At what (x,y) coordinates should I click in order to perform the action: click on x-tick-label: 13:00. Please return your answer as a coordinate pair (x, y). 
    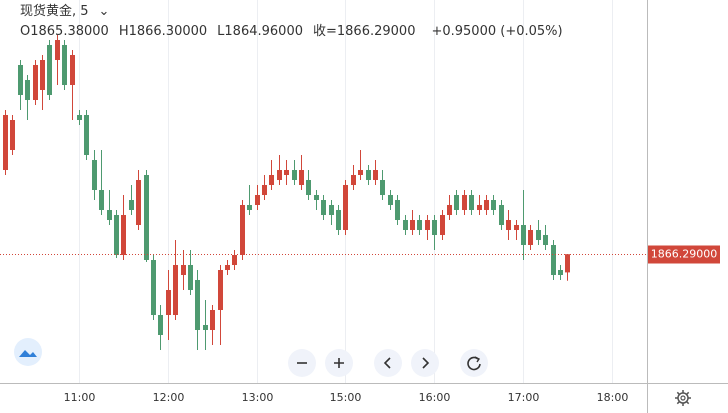
    Looking at the image, I should click on (258, 397).